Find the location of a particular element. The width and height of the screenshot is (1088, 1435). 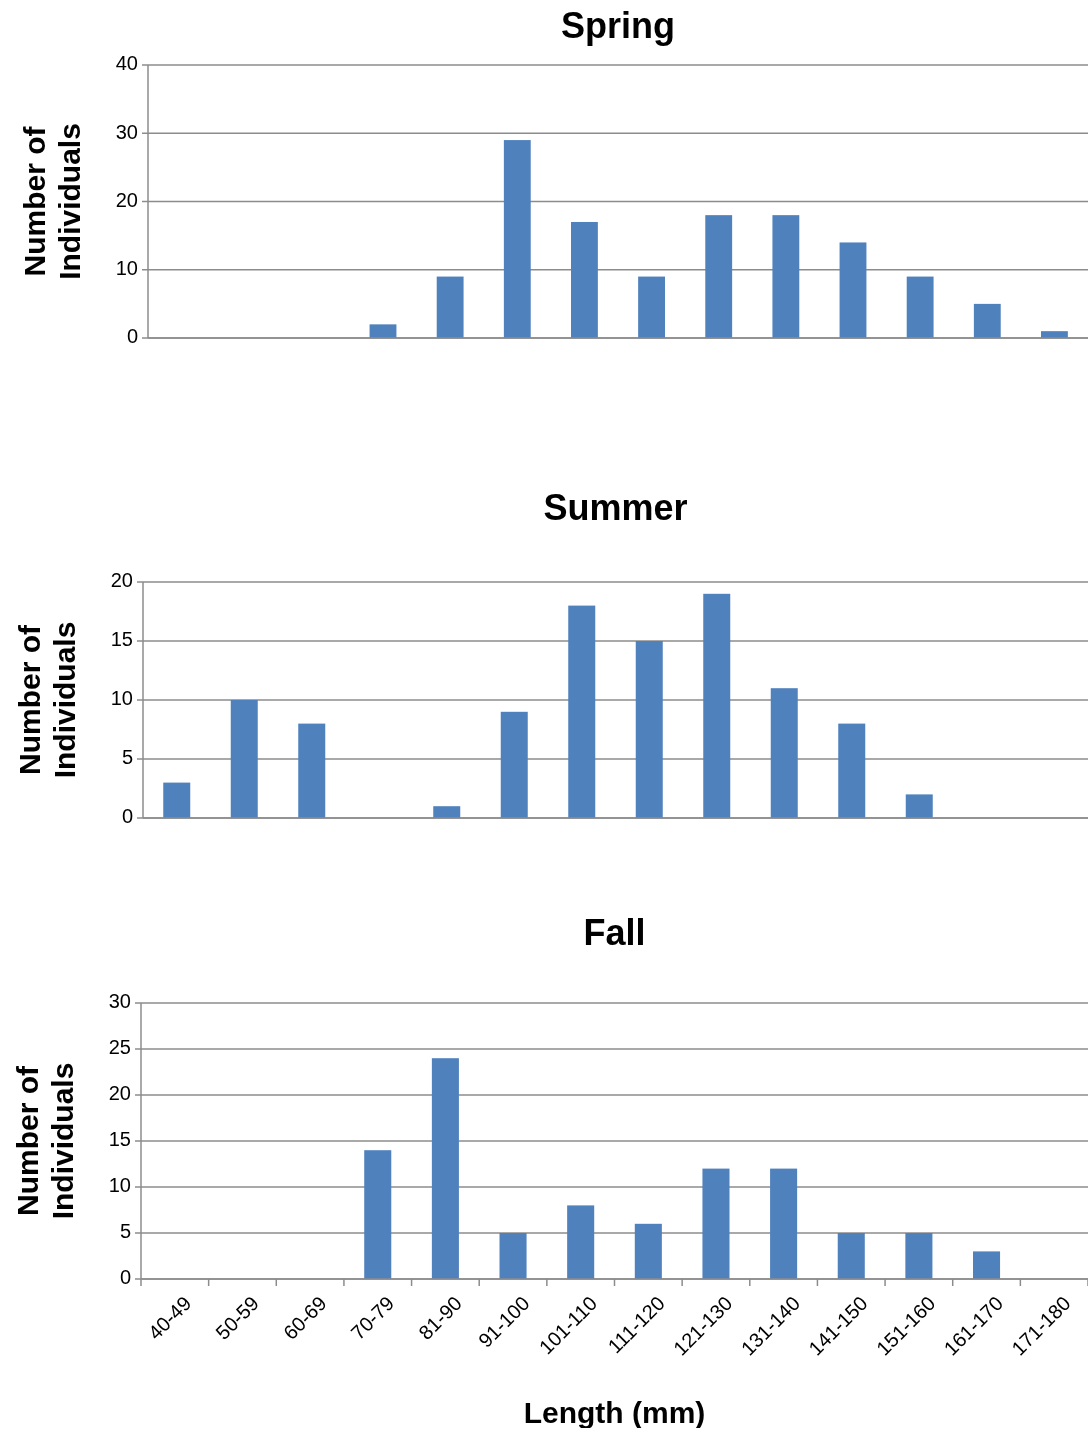

y-tick-label: 40 is located at coordinates (126, 63).